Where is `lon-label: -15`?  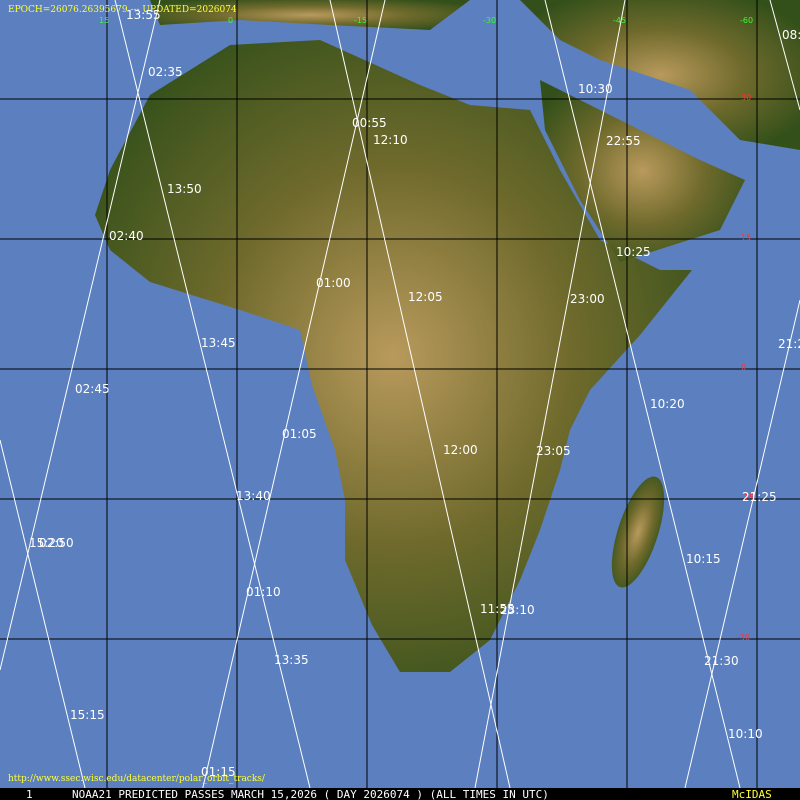
lon-label: -15 is located at coordinates (360, 20).